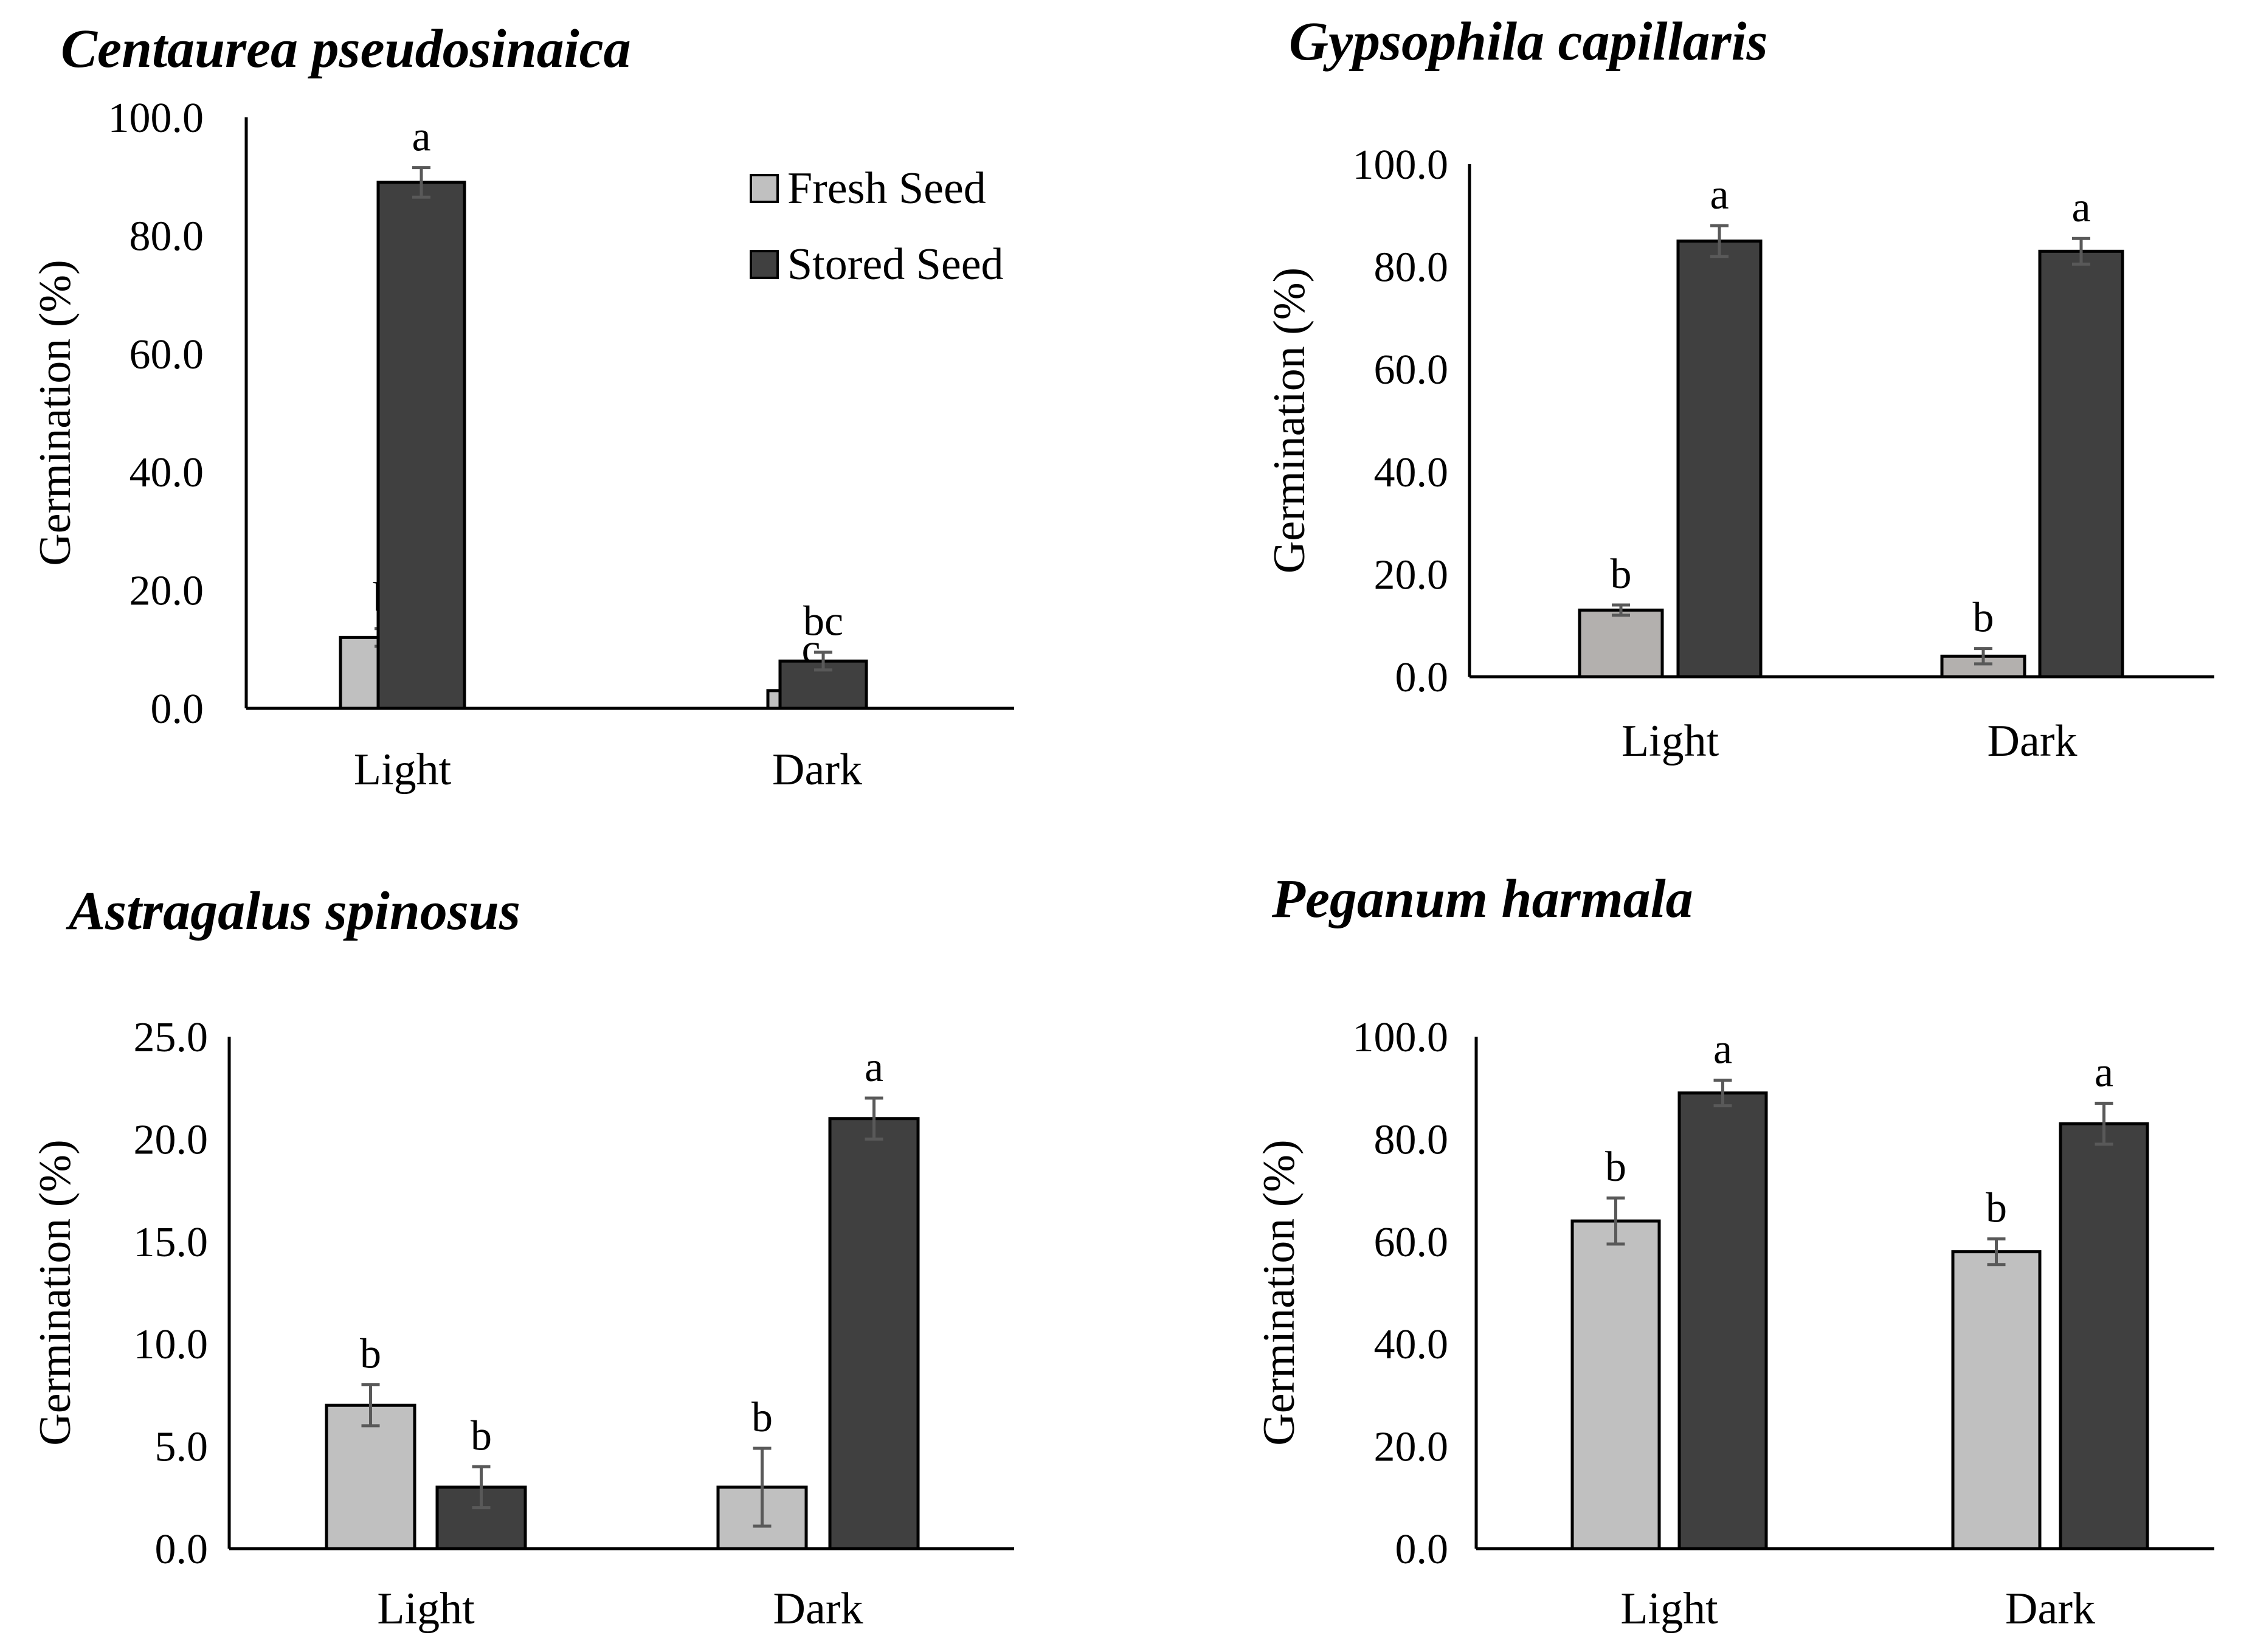  Describe the element at coordinates (1528, 42) in the screenshot. I see `chart-title: Gypsophila capillaris` at that location.